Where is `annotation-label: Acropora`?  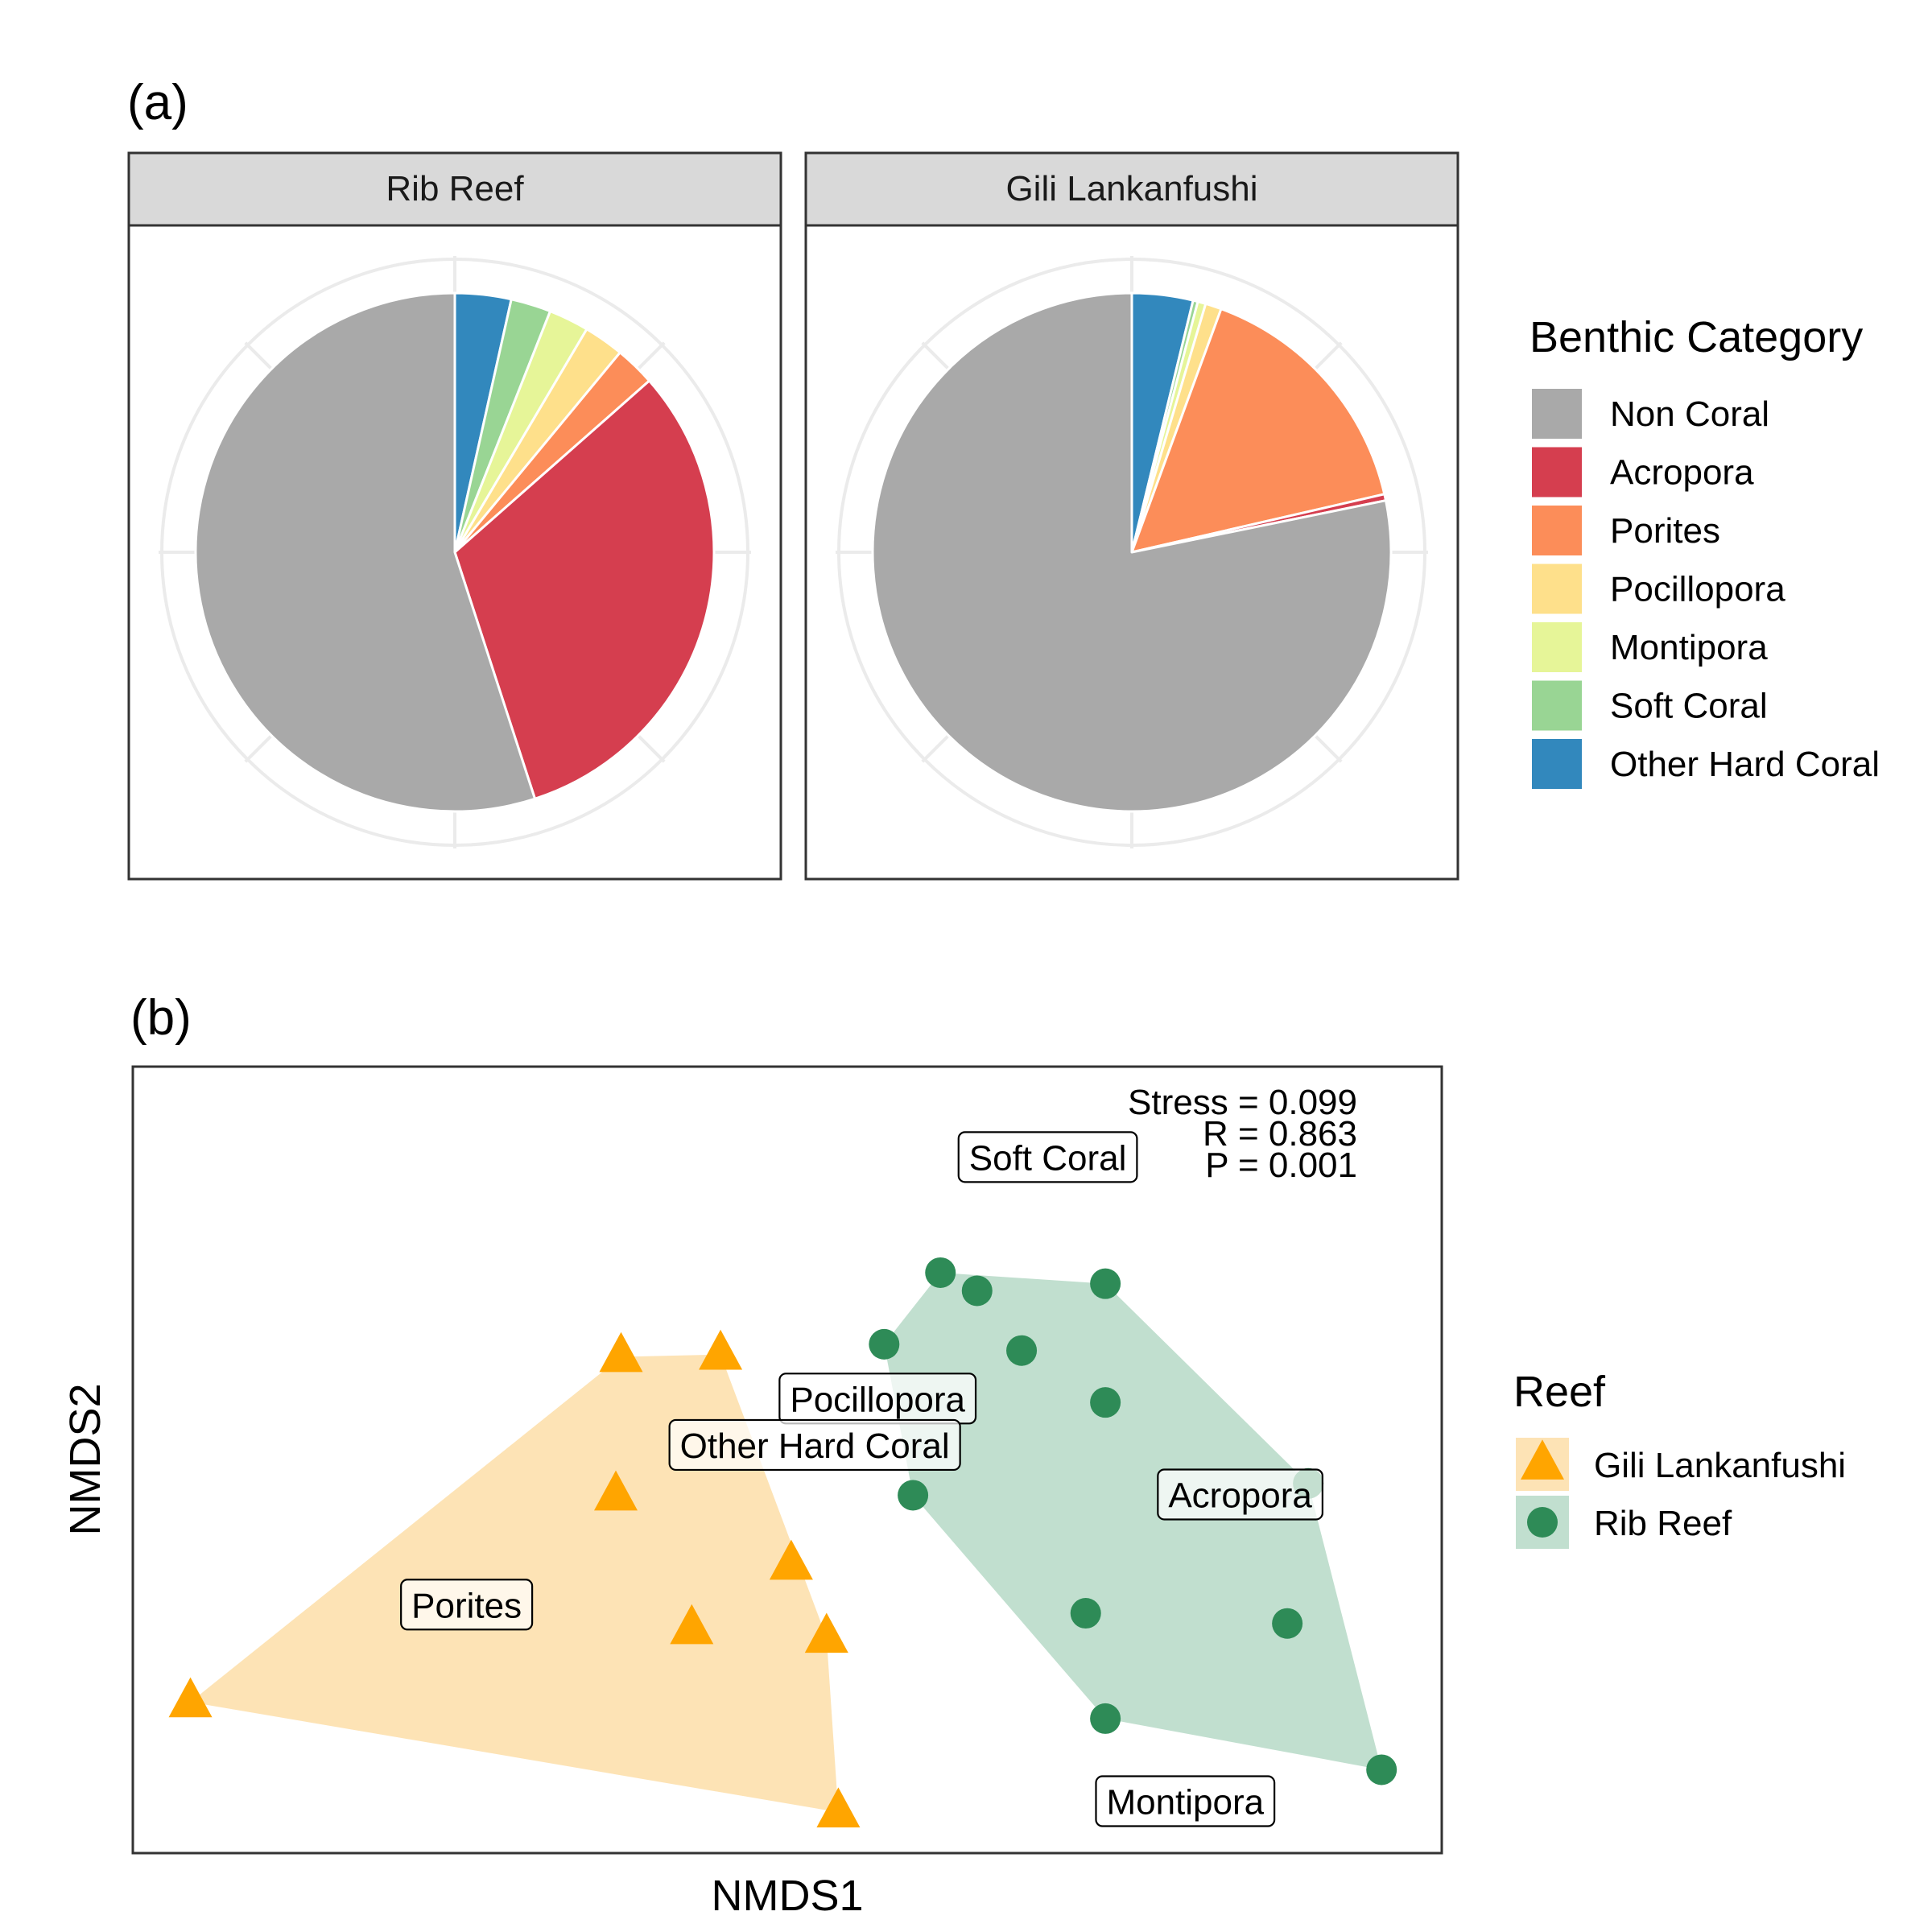
annotation-label: Acropora is located at coordinates (1240, 1495).